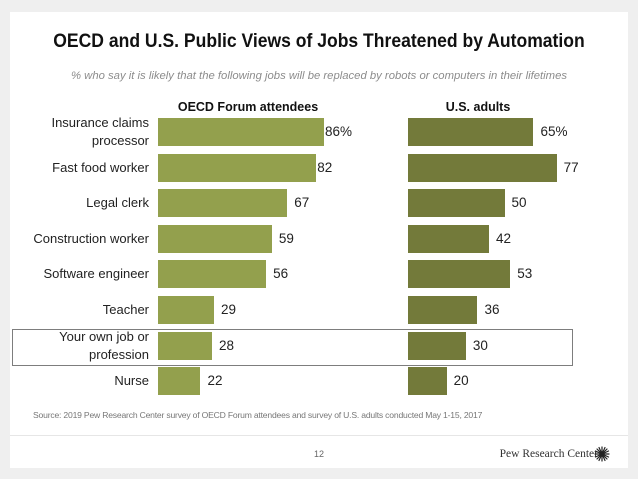  Describe the element at coordinates (571, 167) in the screenshot. I see `data-label-us-fast-food-worker: 77` at that location.